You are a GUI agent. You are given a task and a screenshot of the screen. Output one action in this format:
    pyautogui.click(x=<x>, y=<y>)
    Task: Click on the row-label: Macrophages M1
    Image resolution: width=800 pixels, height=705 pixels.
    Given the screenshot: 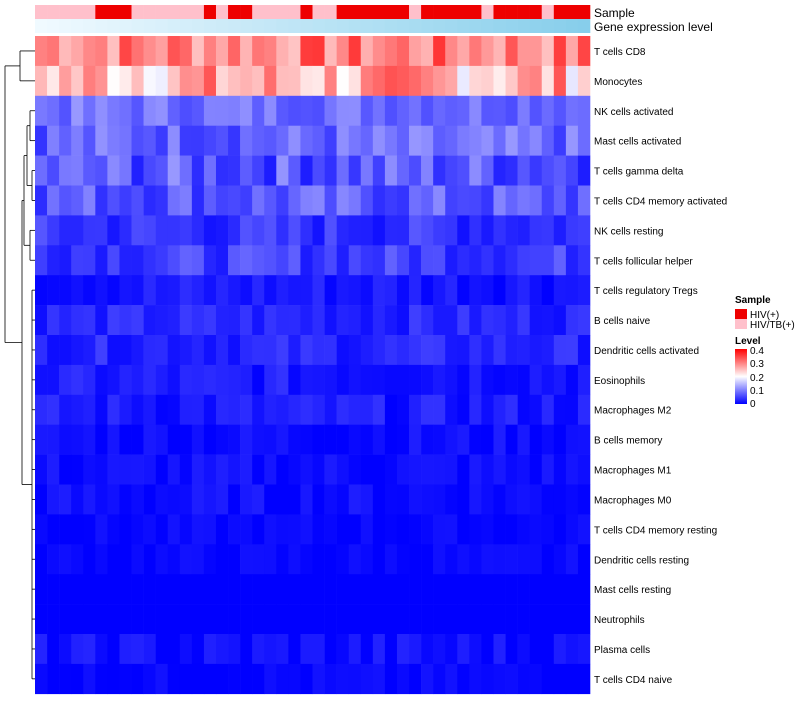 What is the action you would take?
    pyautogui.click(x=633, y=471)
    